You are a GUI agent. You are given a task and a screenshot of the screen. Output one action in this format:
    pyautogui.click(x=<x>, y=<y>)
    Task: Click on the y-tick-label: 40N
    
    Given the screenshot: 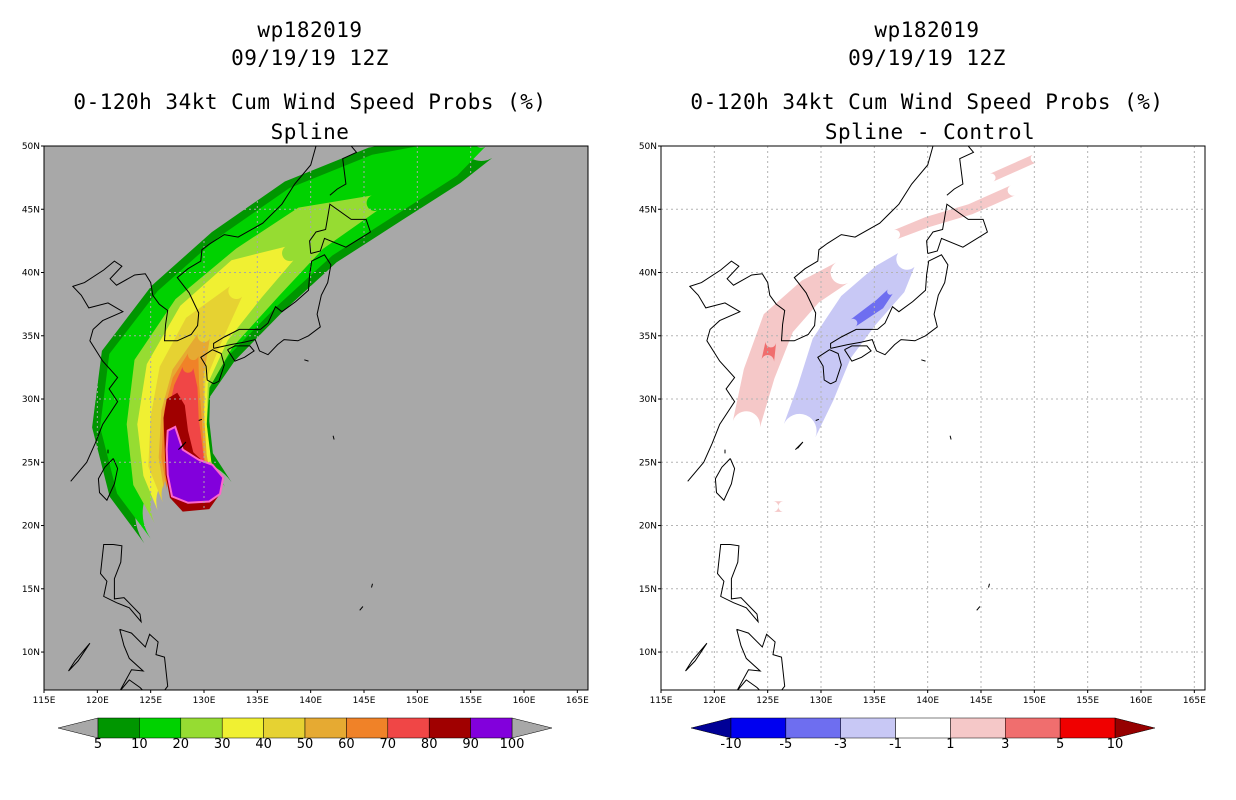 What is the action you would take?
    pyautogui.click(x=648, y=274)
    